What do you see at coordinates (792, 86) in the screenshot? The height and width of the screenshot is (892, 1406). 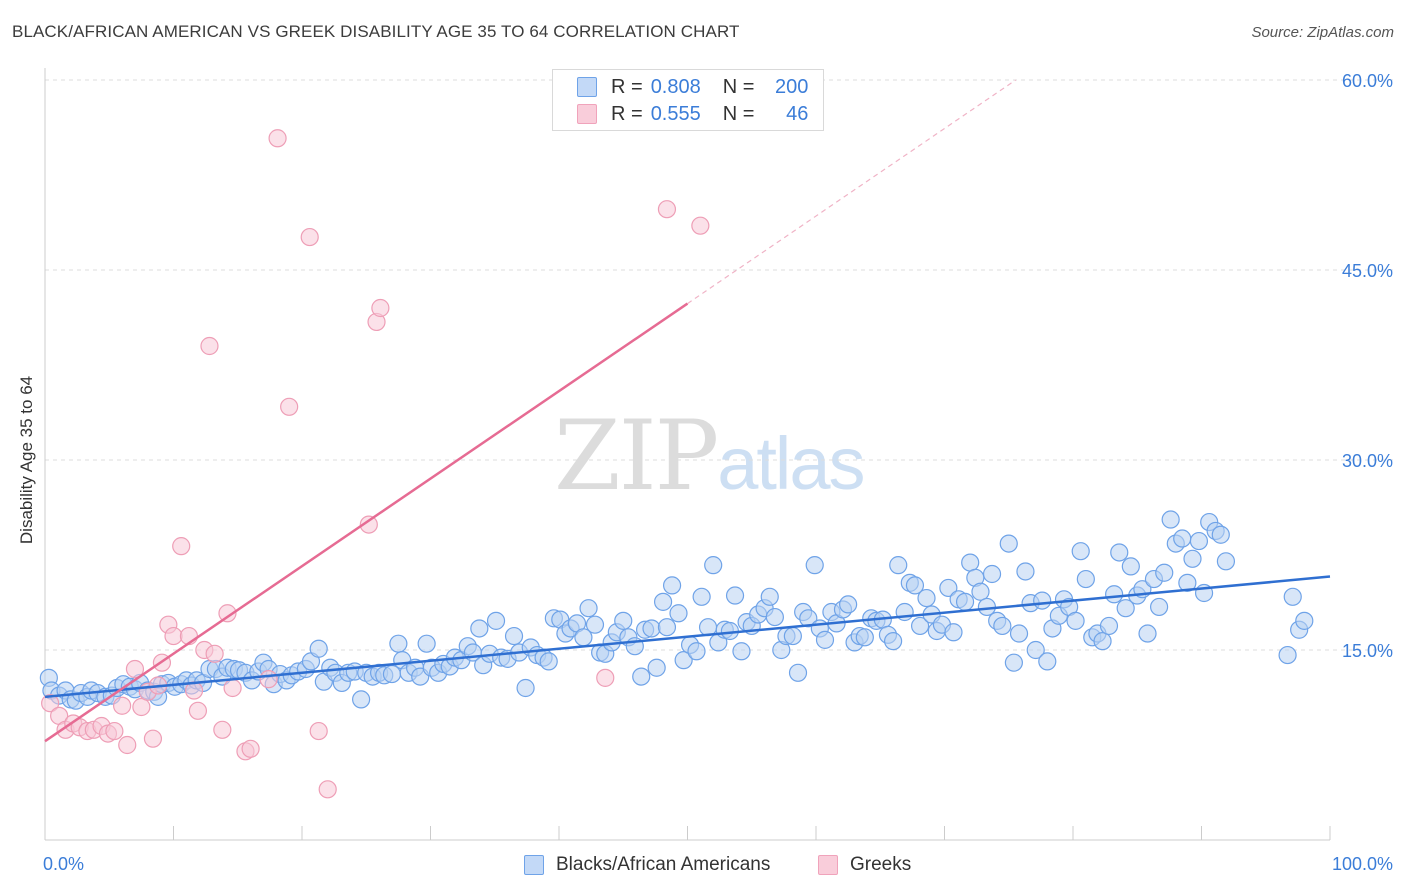 I see `legend-n-value: 200` at bounding box center [792, 86].